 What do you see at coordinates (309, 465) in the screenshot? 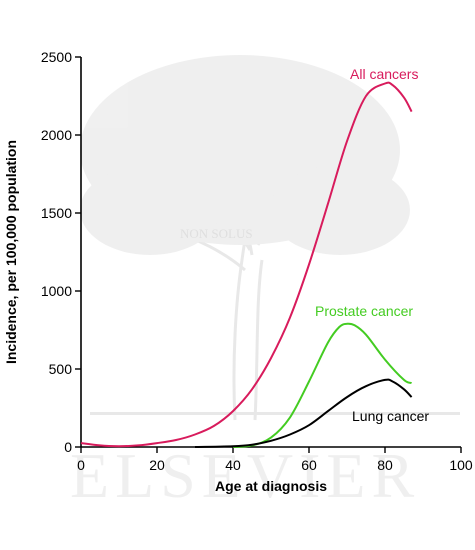
I see `x-tick-label: 60` at bounding box center [309, 465].